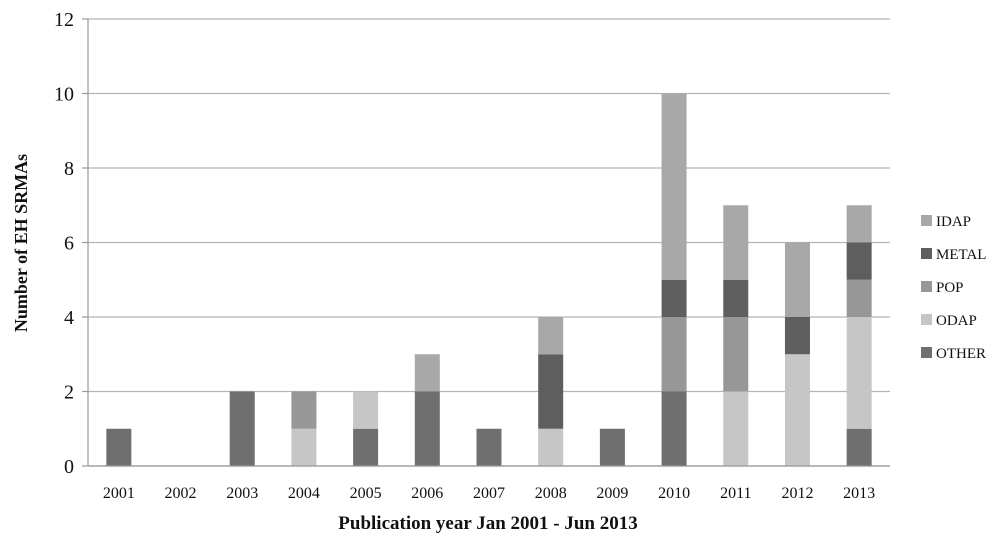  Describe the element at coordinates (953, 222) in the screenshot. I see `legend-label-idap: IDAP` at that location.